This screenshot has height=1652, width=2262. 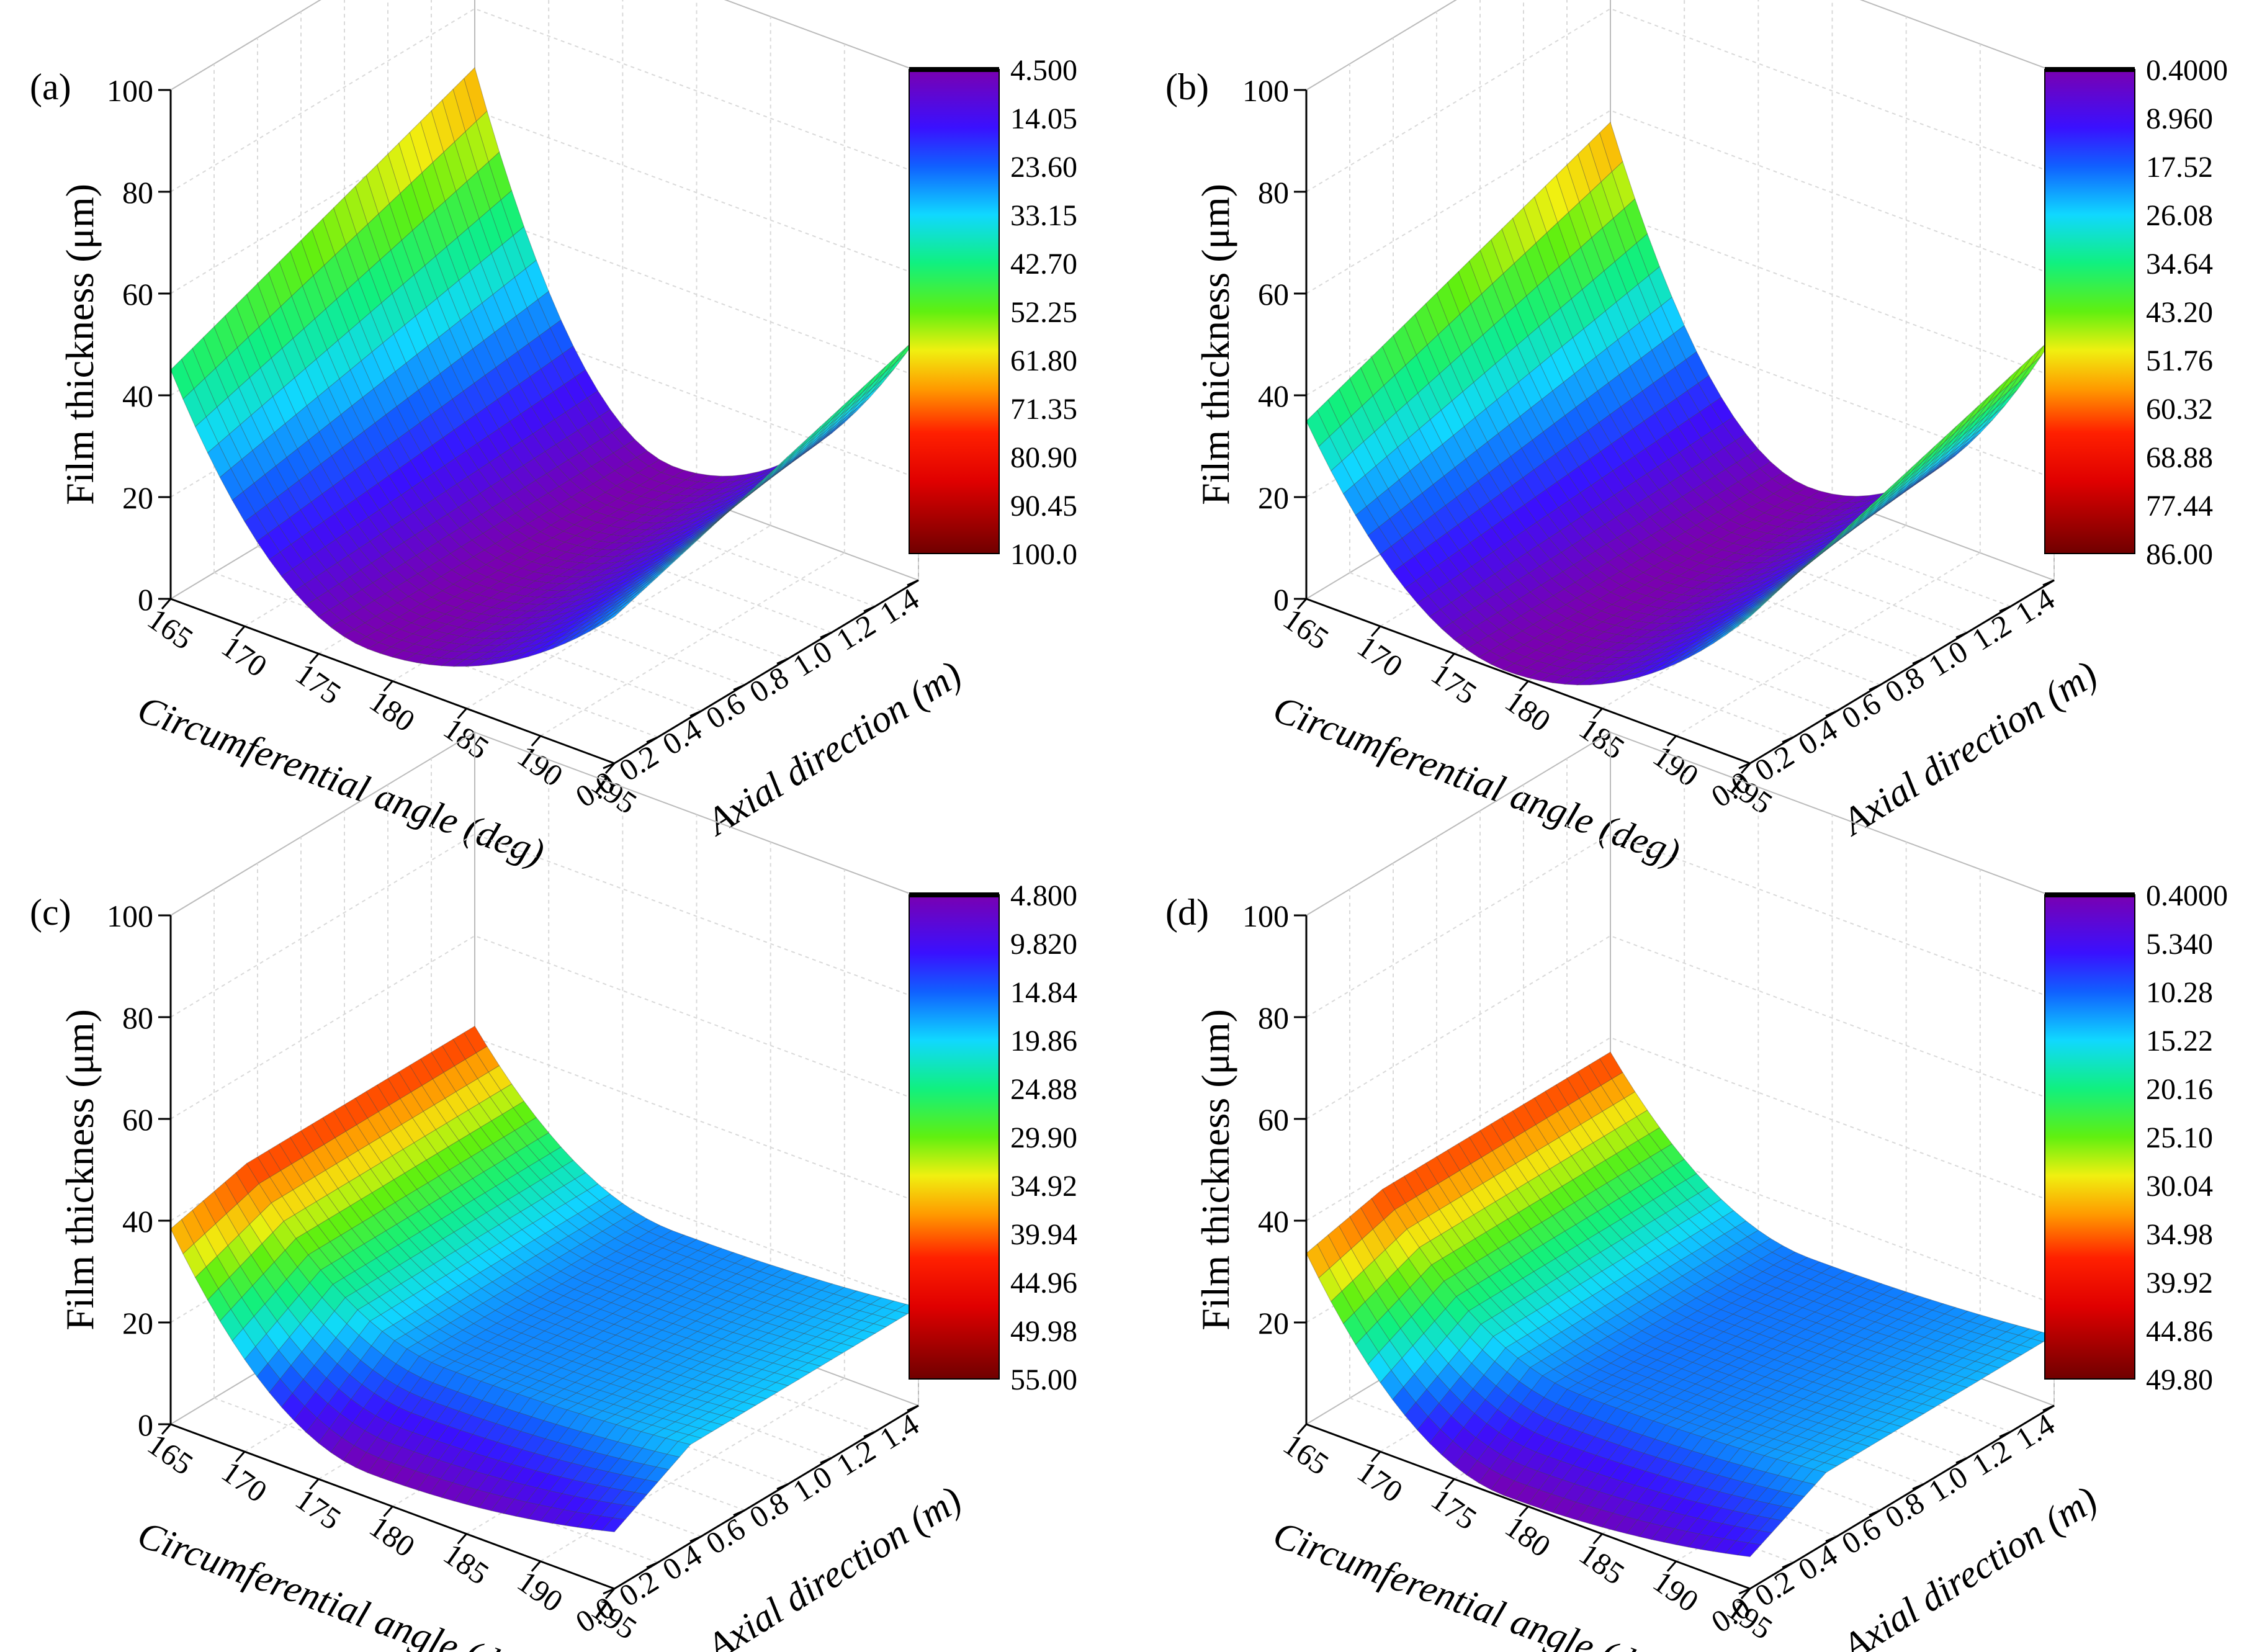 What do you see at coordinates (1306, 1454) in the screenshot?
I see `x-tick-label: 165` at bounding box center [1306, 1454].